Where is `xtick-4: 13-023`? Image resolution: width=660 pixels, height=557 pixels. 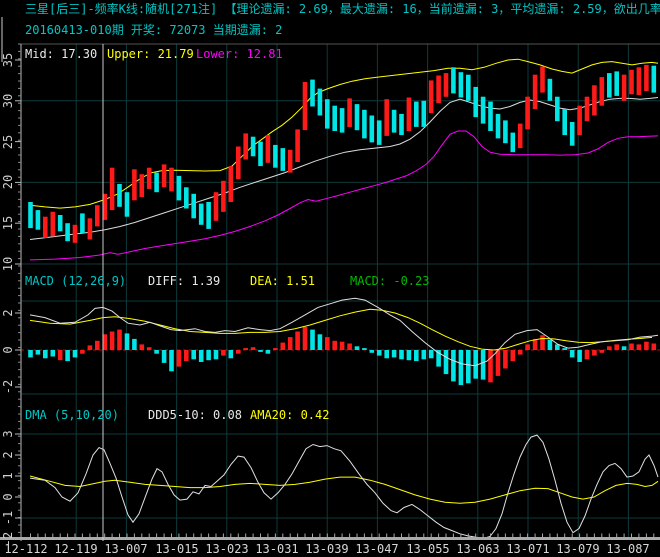
xtick-4: 13-023 is located at coordinates (227, 549).